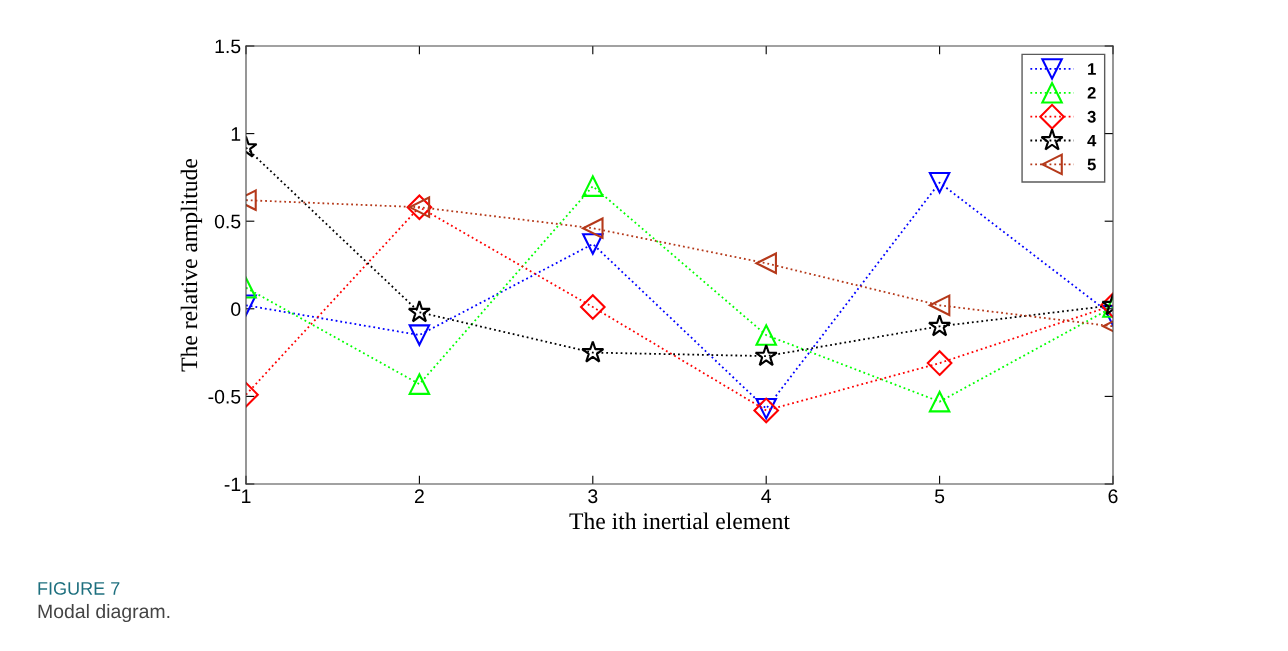  I want to click on legend-label: 4, so click(1092, 140).